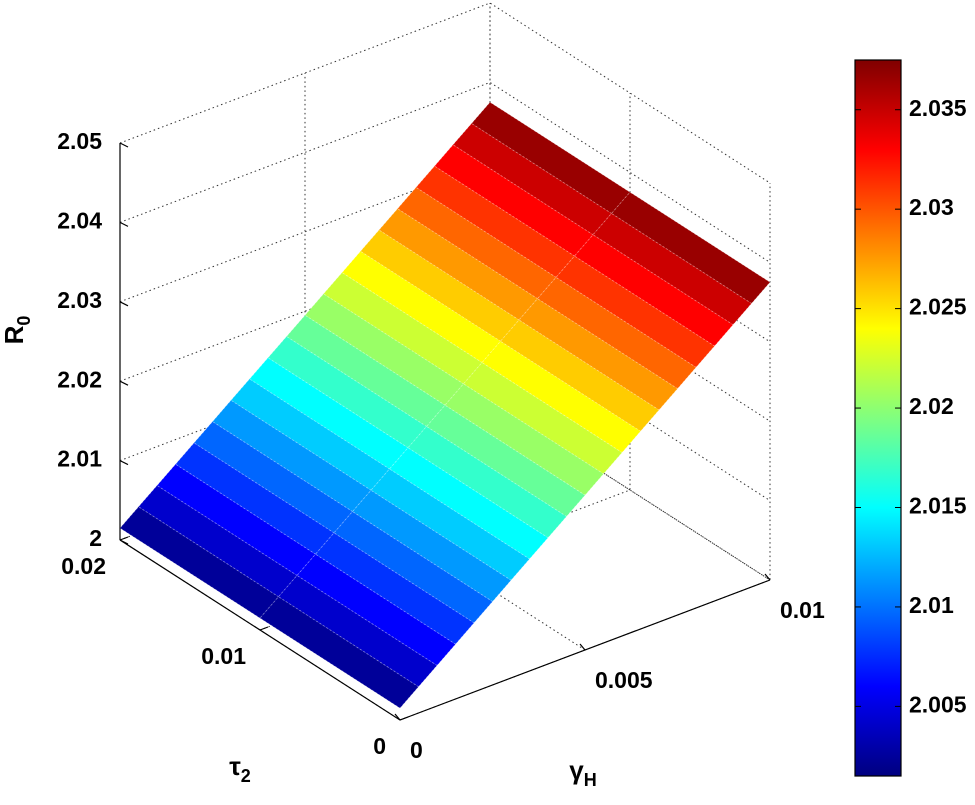 The image size is (975, 805). What do you see at coordinates (79, 379) in the screenshot?
I see `z-tick-label: 2.02` at bounding box center [79, 379].